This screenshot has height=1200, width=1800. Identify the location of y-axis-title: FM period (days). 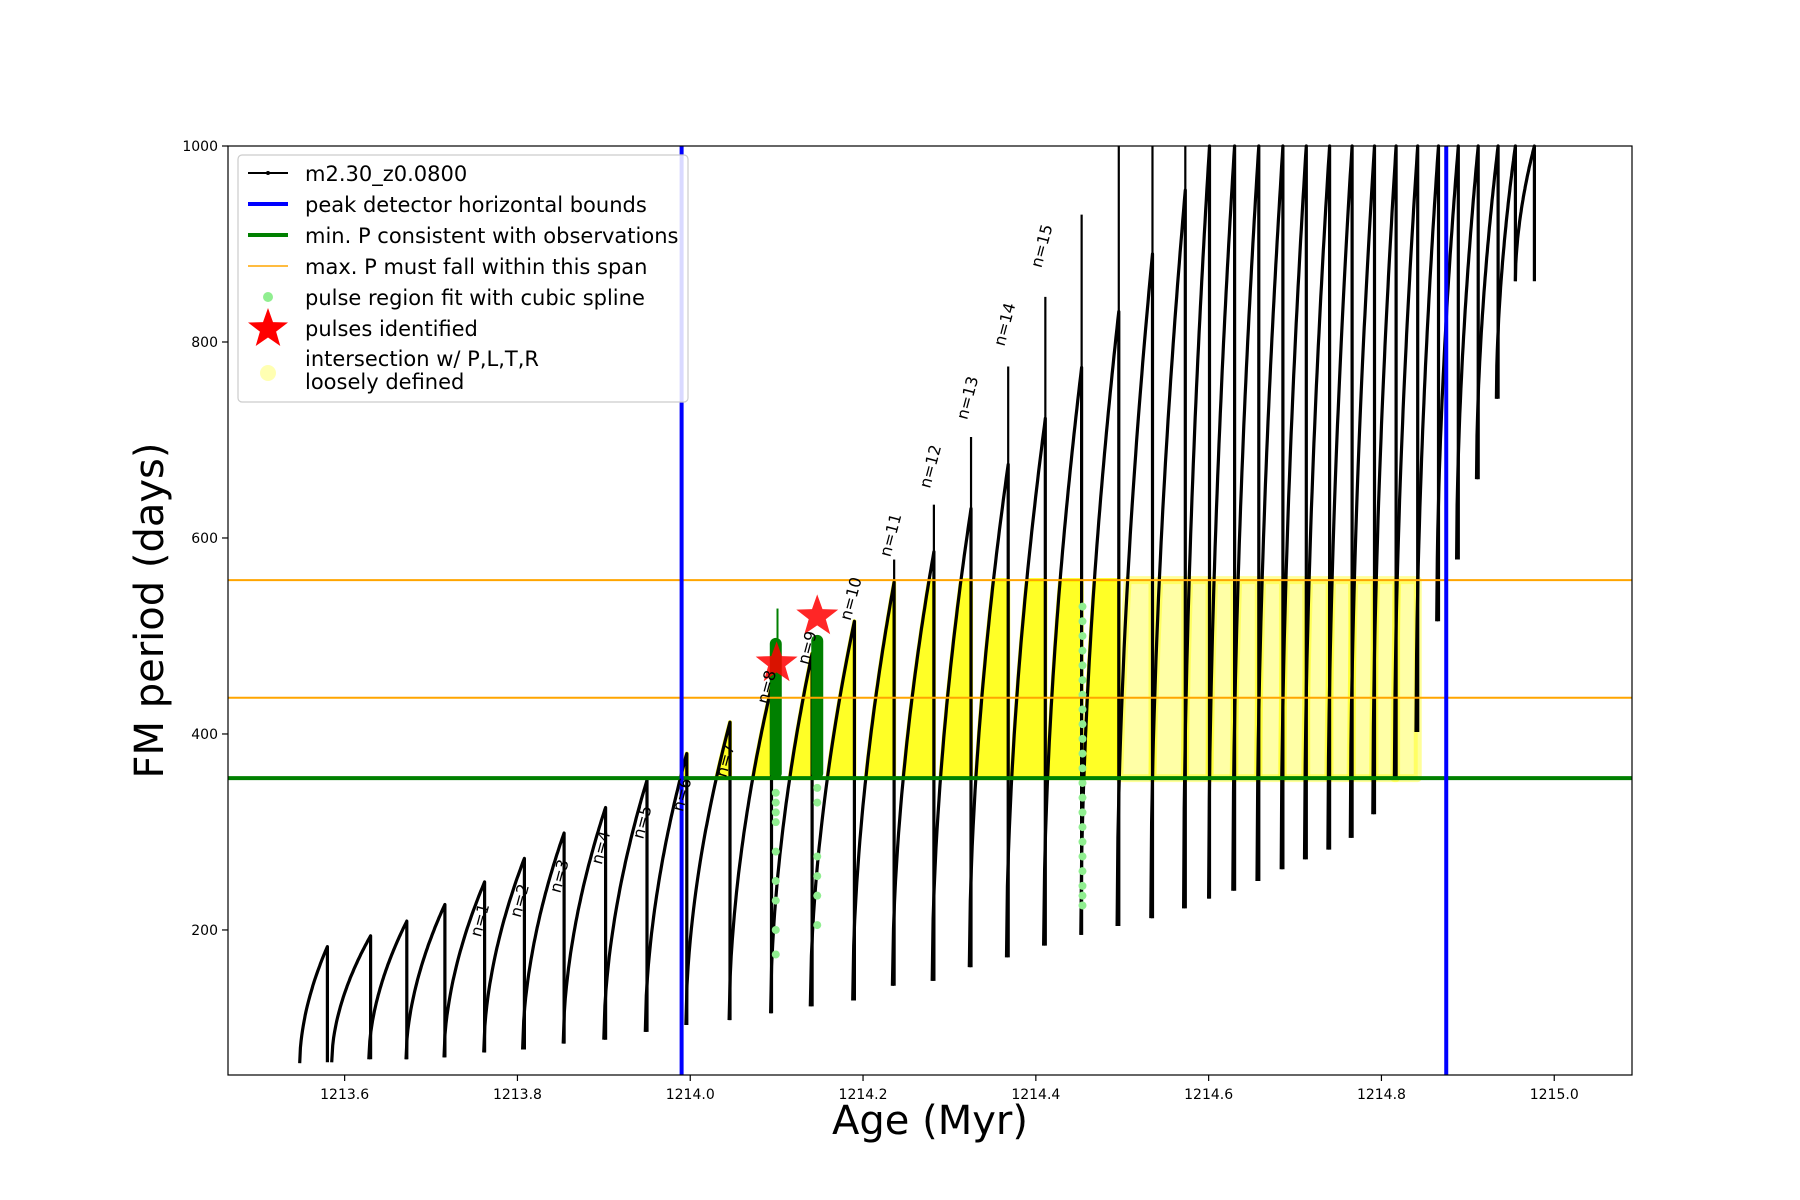
(150, 611).